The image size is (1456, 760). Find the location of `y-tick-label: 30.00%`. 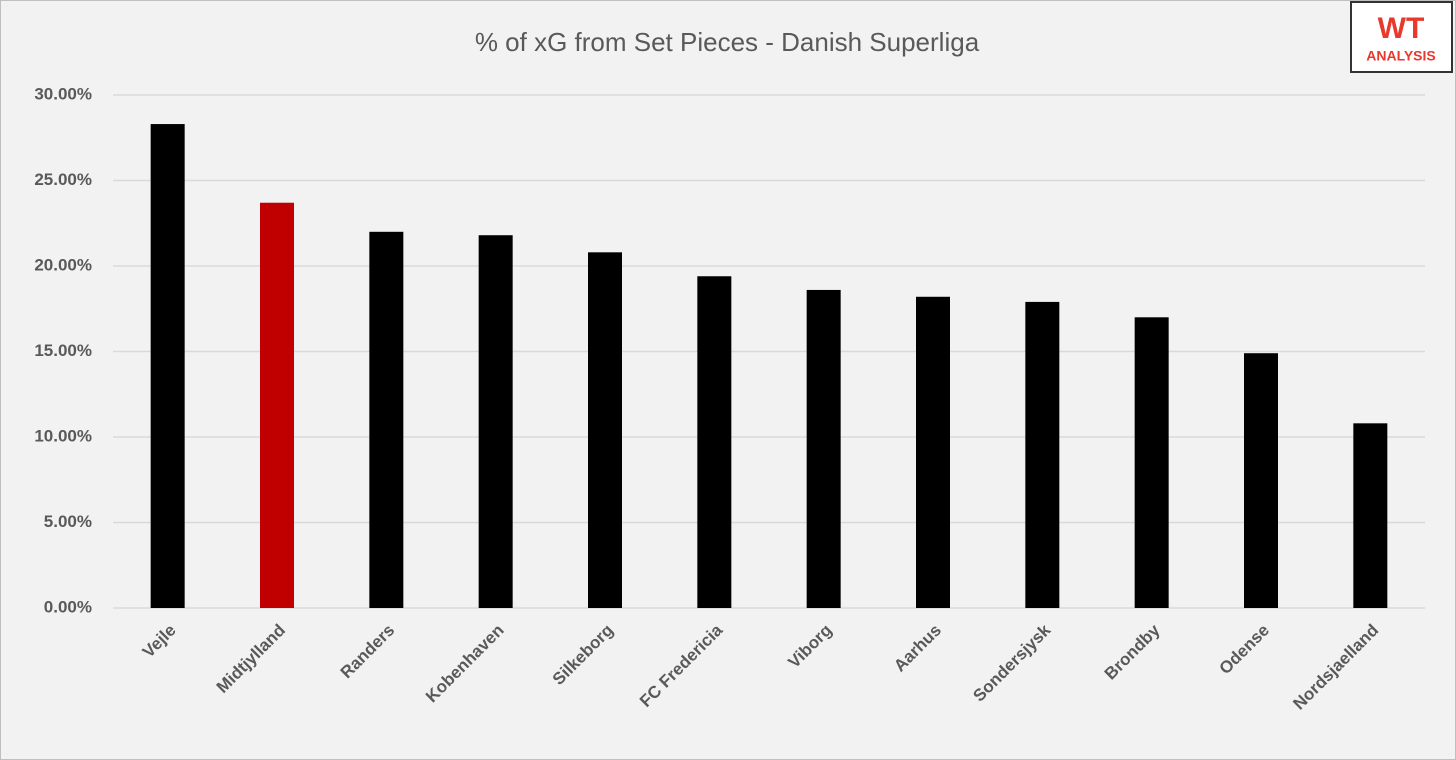

y-tick-label: 30.00% is located at coordinates (63, 93).